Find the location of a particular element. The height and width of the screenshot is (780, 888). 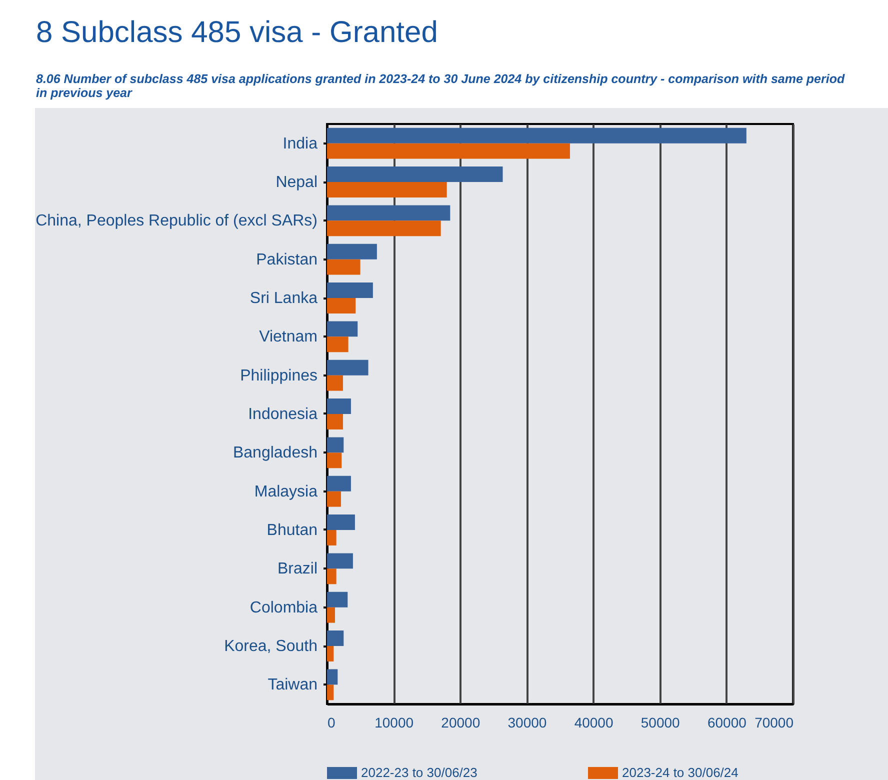

chart-title: 8 Subclass 485 visa - Granted is located at coordinates (237, 33).